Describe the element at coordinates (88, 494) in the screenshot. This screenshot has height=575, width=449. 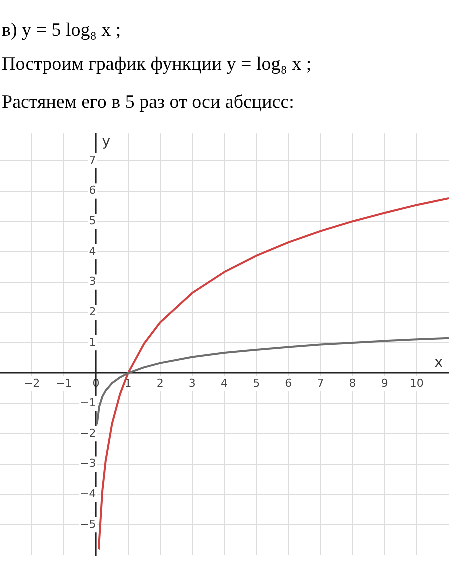
I see `y-tick-label: −4` at that location.